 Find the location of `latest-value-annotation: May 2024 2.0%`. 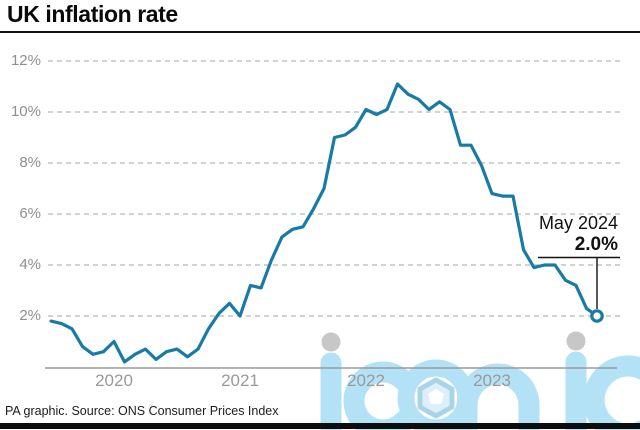

latest-value-annotation: May 2024 2.0% is located at coordinates (578, 234).